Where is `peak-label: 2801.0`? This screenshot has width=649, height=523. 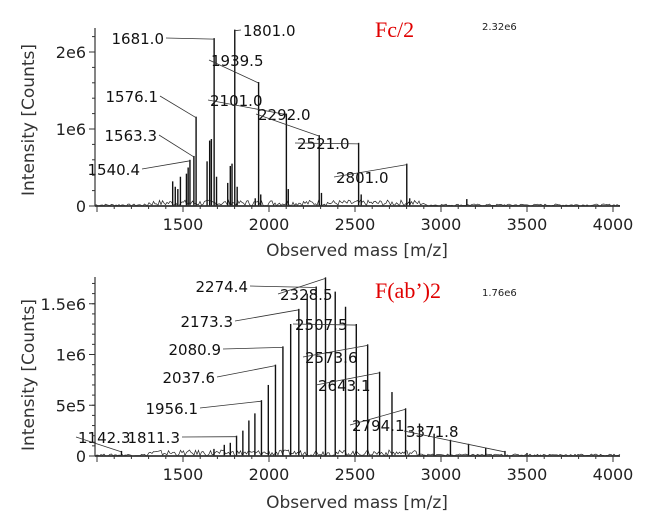
peak-label: 2801.0 is located at coordinates (362, 178).